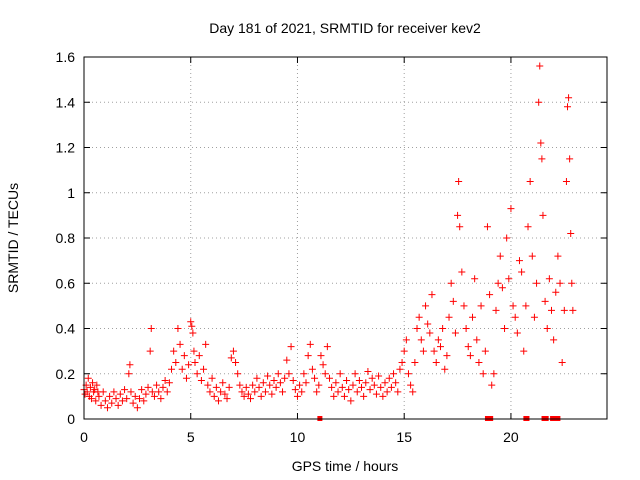  What do you see at coordinates (66, 283) in the screenshot?
I see `y-tick-label: 0.6` at bounding box center [66, 283].